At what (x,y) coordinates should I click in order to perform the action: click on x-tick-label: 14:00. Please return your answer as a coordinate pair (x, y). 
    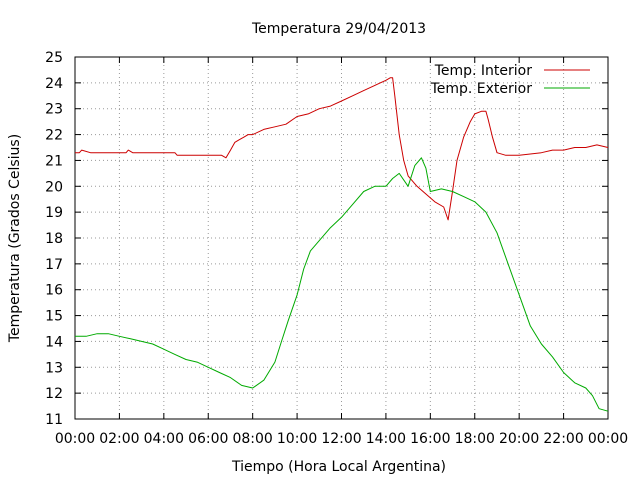
    Looking at the image, I should click on (386, 439).